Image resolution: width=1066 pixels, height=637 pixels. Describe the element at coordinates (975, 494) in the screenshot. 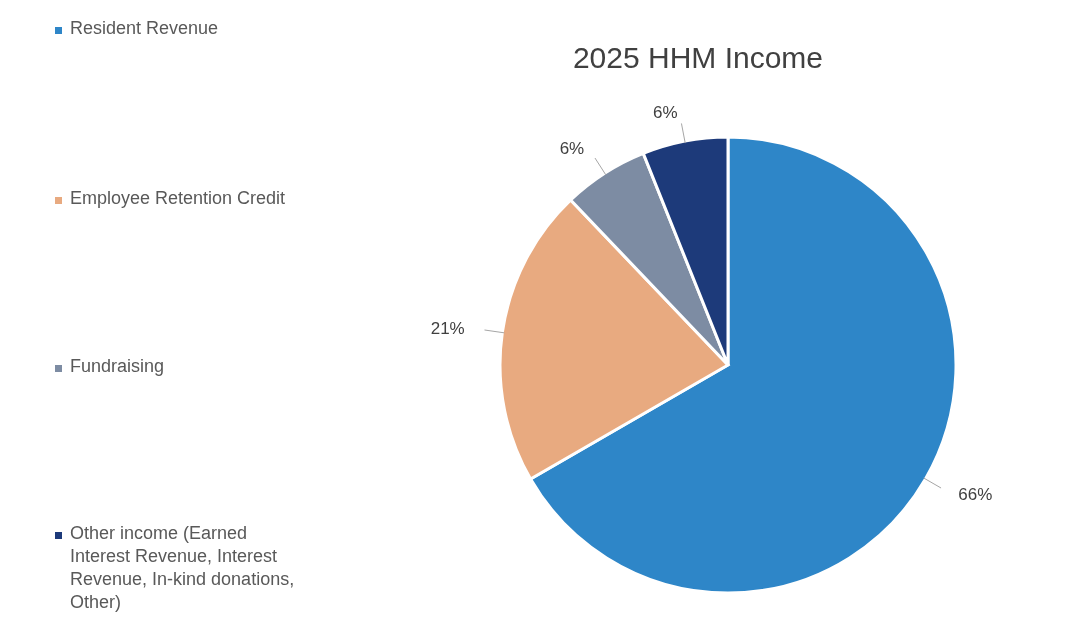

I see `data-label: 66%` at that location.